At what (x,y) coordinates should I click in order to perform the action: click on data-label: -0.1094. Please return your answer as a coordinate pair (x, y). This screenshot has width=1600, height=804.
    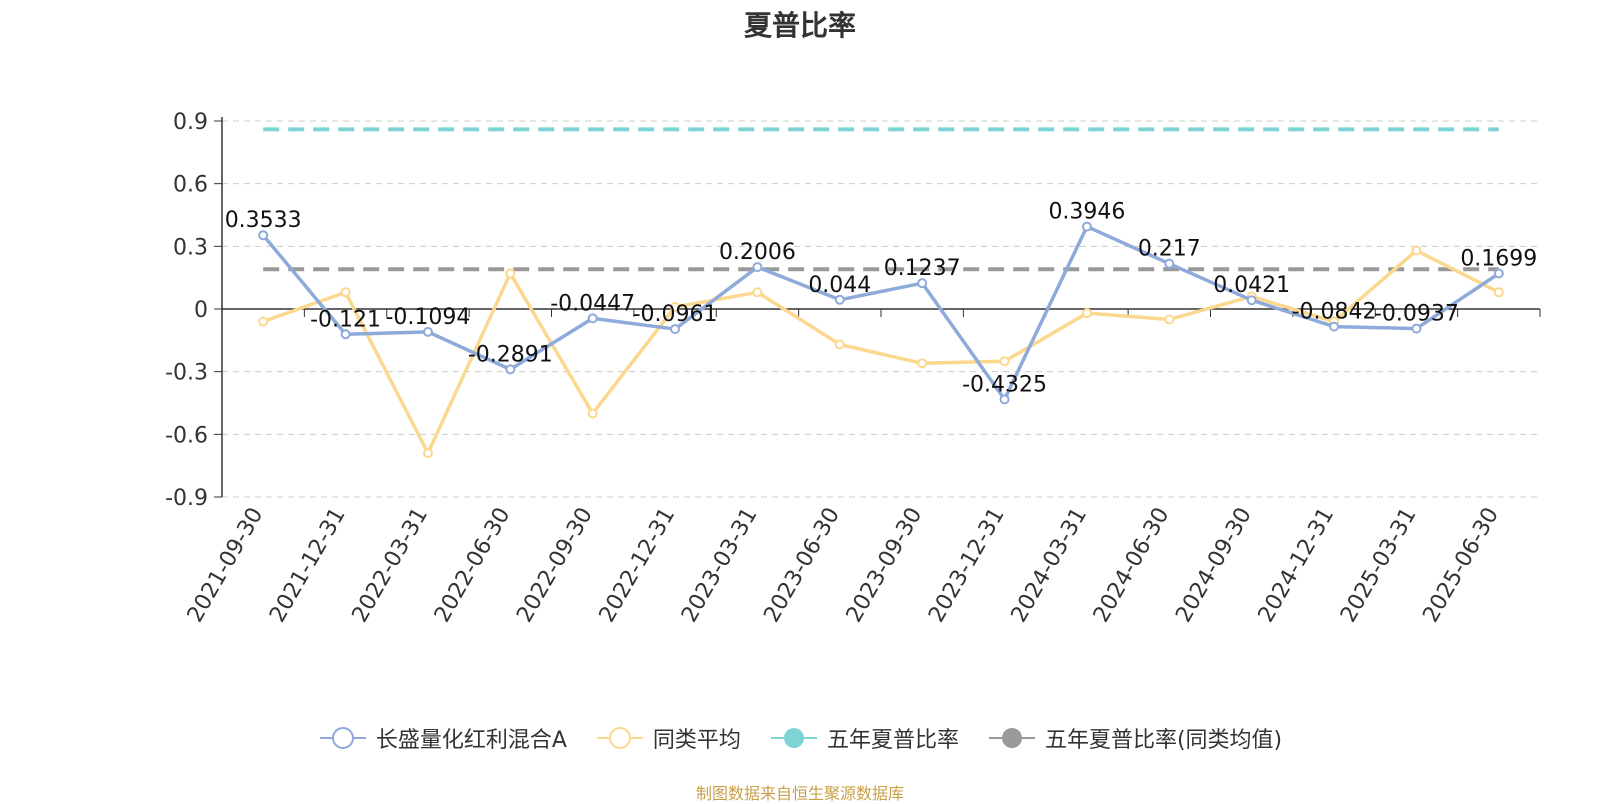
    Looking at the image, I should click on (427, 317).